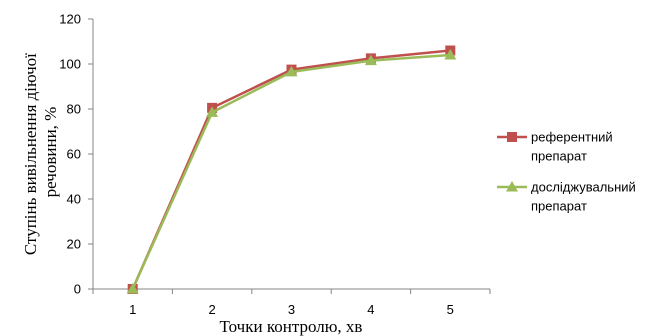 This screenshot has width=652, height=336. Describe the element at coordinates (74, 199) in the screenshot. I see `y-tick-label: 40` at that location.